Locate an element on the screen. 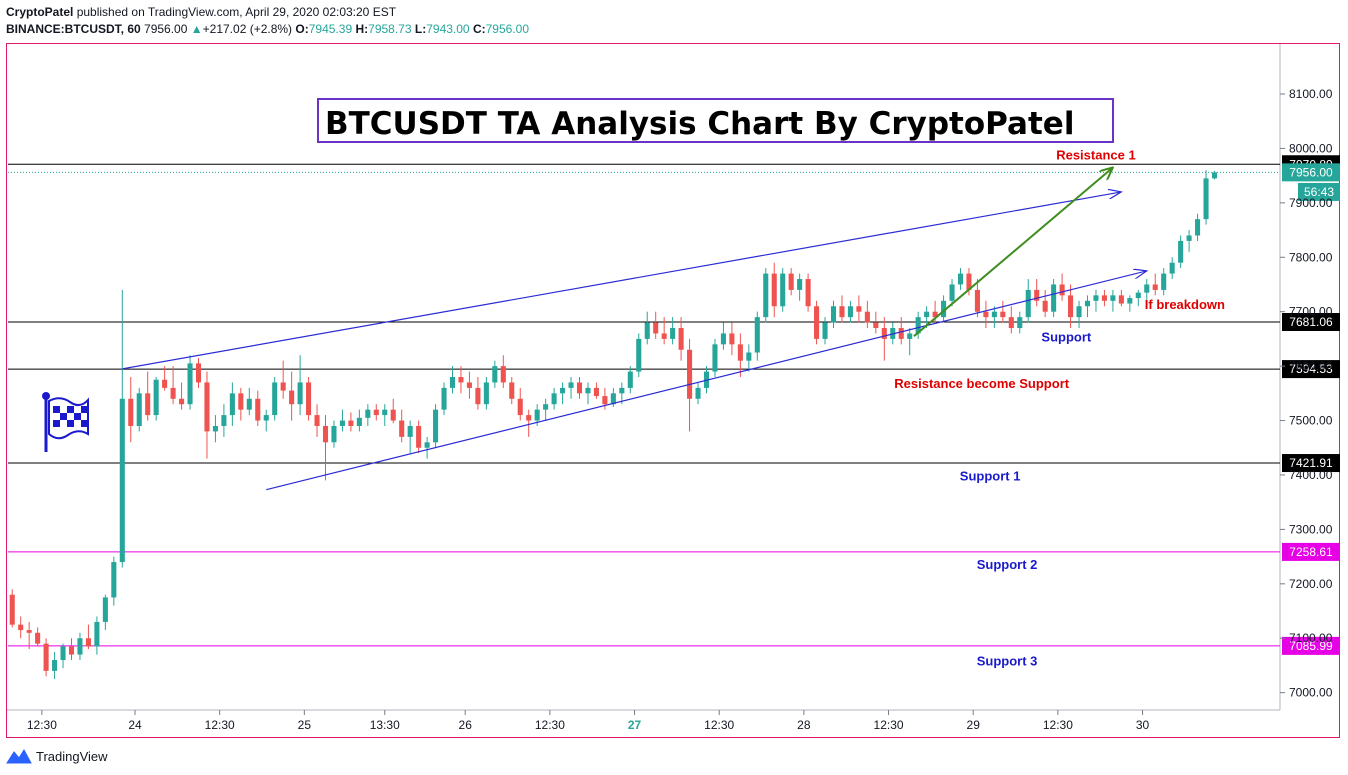 The height and width of the screenshot is (775, 1348). x-tick-label: 27 is located at coordinates (635, 725).